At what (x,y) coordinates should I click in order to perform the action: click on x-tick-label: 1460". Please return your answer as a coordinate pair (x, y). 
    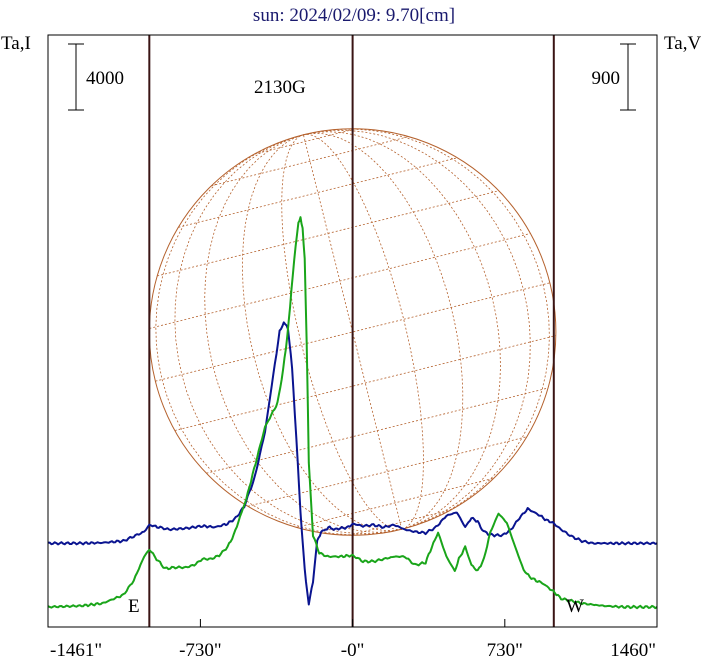
    Looking at the image, I should click on (633, 650).